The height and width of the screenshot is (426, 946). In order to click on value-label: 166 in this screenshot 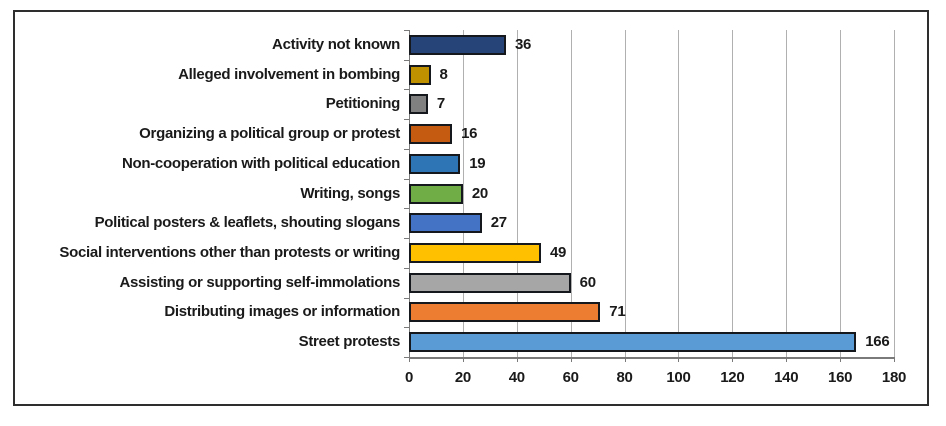, I will do `click(877, 342)`.